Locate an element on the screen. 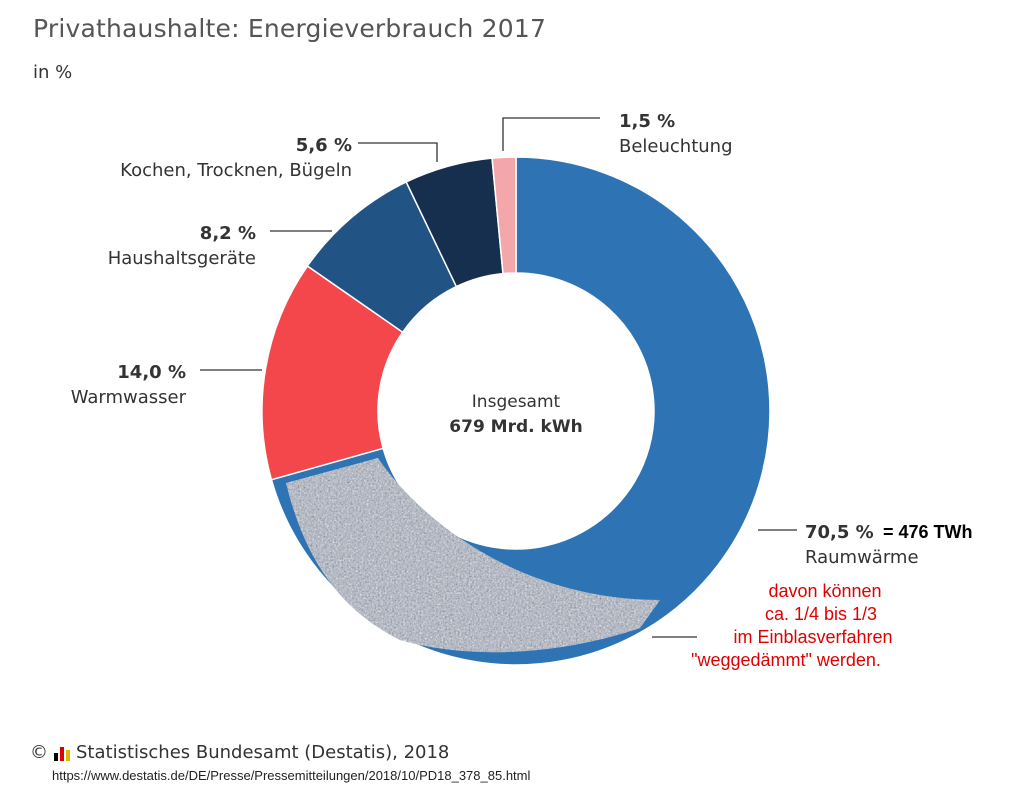 The width and height of the screenshot is (1024, 808). chart-unit: in % is located at coordinates (53, 72).